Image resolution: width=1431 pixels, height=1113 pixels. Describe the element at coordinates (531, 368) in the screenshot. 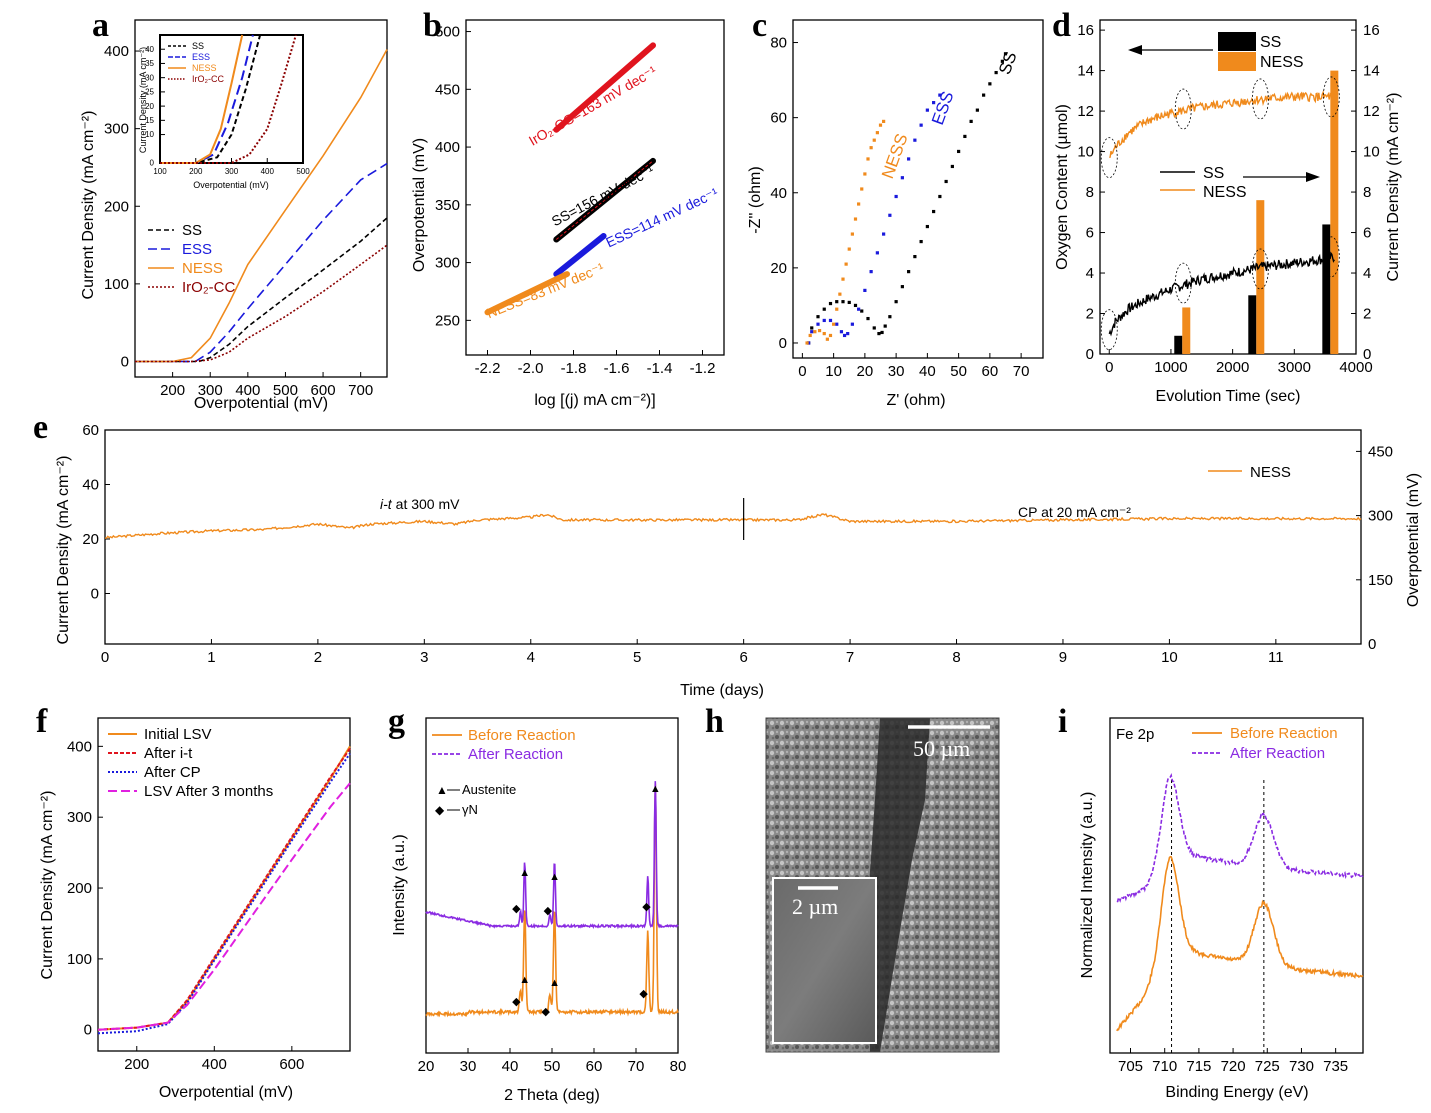

I see `b-xtick-label-1: -2.0` at that location.